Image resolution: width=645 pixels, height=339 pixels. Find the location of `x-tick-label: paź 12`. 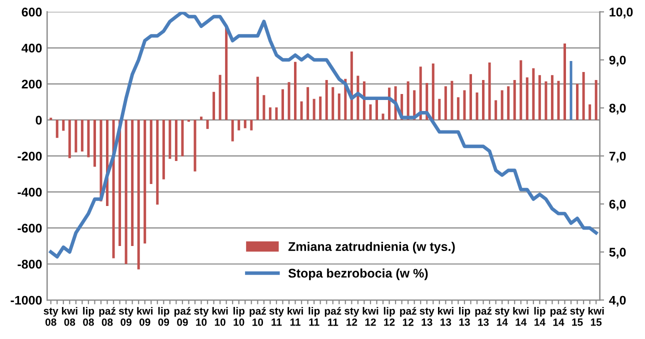

x-tick-label: paź 12 is located at coordinates (408, 316).